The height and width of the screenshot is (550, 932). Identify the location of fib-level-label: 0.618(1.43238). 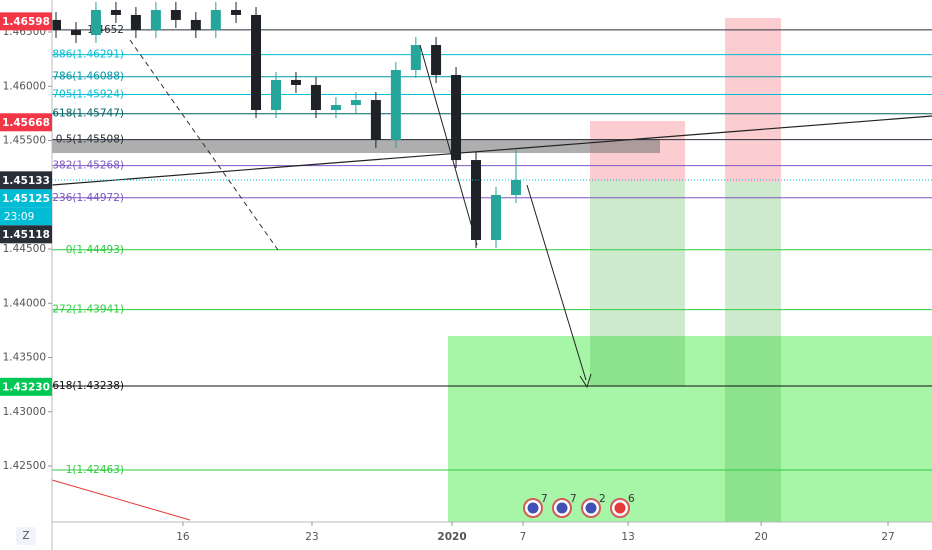
(83, 386).